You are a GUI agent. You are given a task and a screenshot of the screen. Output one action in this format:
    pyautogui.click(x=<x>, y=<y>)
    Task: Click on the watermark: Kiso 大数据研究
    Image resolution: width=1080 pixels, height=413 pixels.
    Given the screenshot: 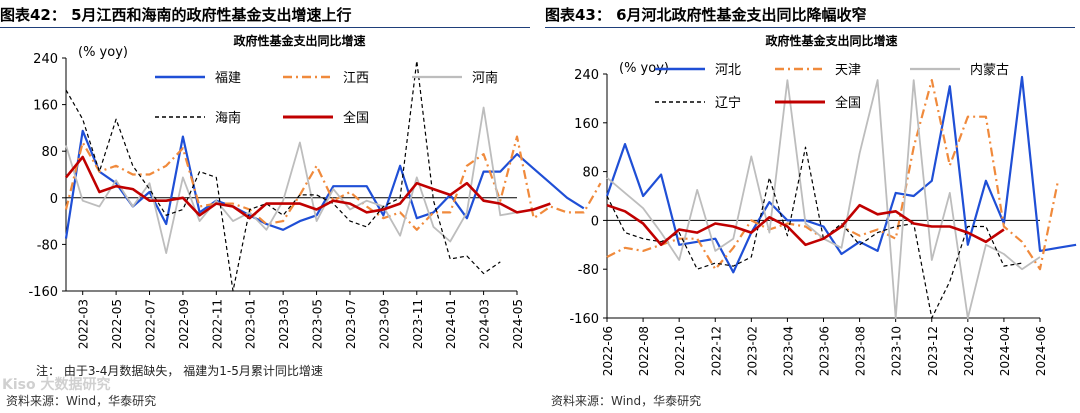 What is the action you would take?
    pyautogui.click(x=56, y=385)
    